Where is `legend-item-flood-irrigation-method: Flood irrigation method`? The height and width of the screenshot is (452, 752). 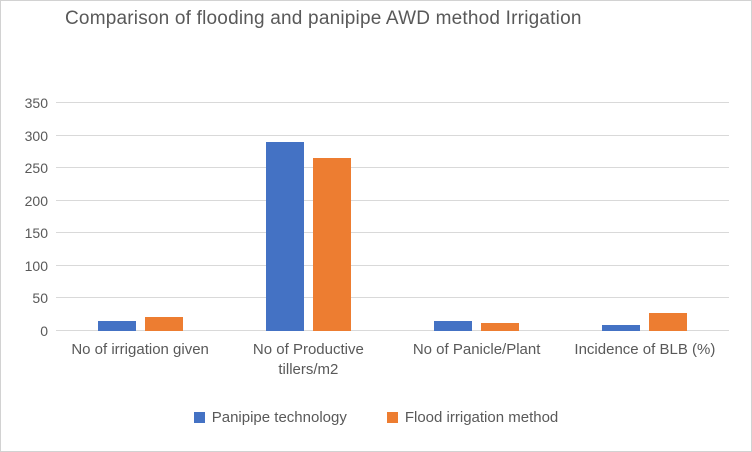 legend-item-flood-irrigation-method: Flood irrigation method is located at coordinates (472, 417).